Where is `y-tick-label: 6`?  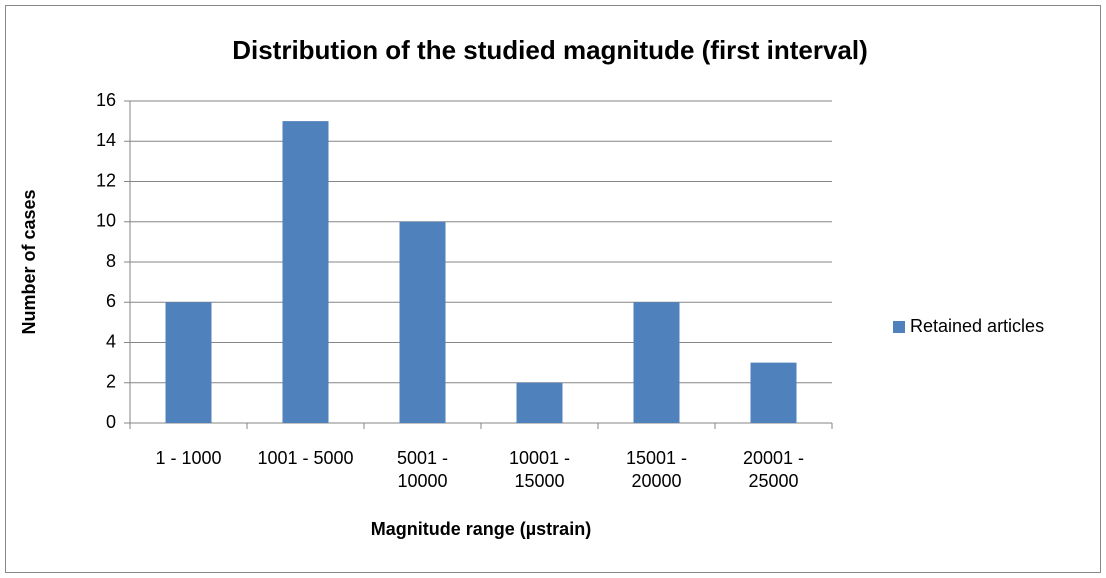
y-tick-label: 6 is located at coordinates (111, 301).